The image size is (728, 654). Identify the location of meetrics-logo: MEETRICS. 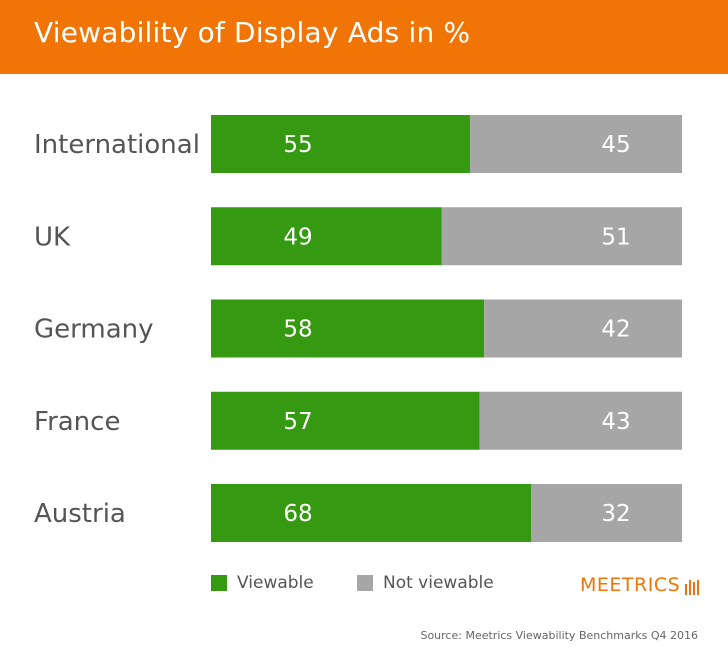
(640, 584).